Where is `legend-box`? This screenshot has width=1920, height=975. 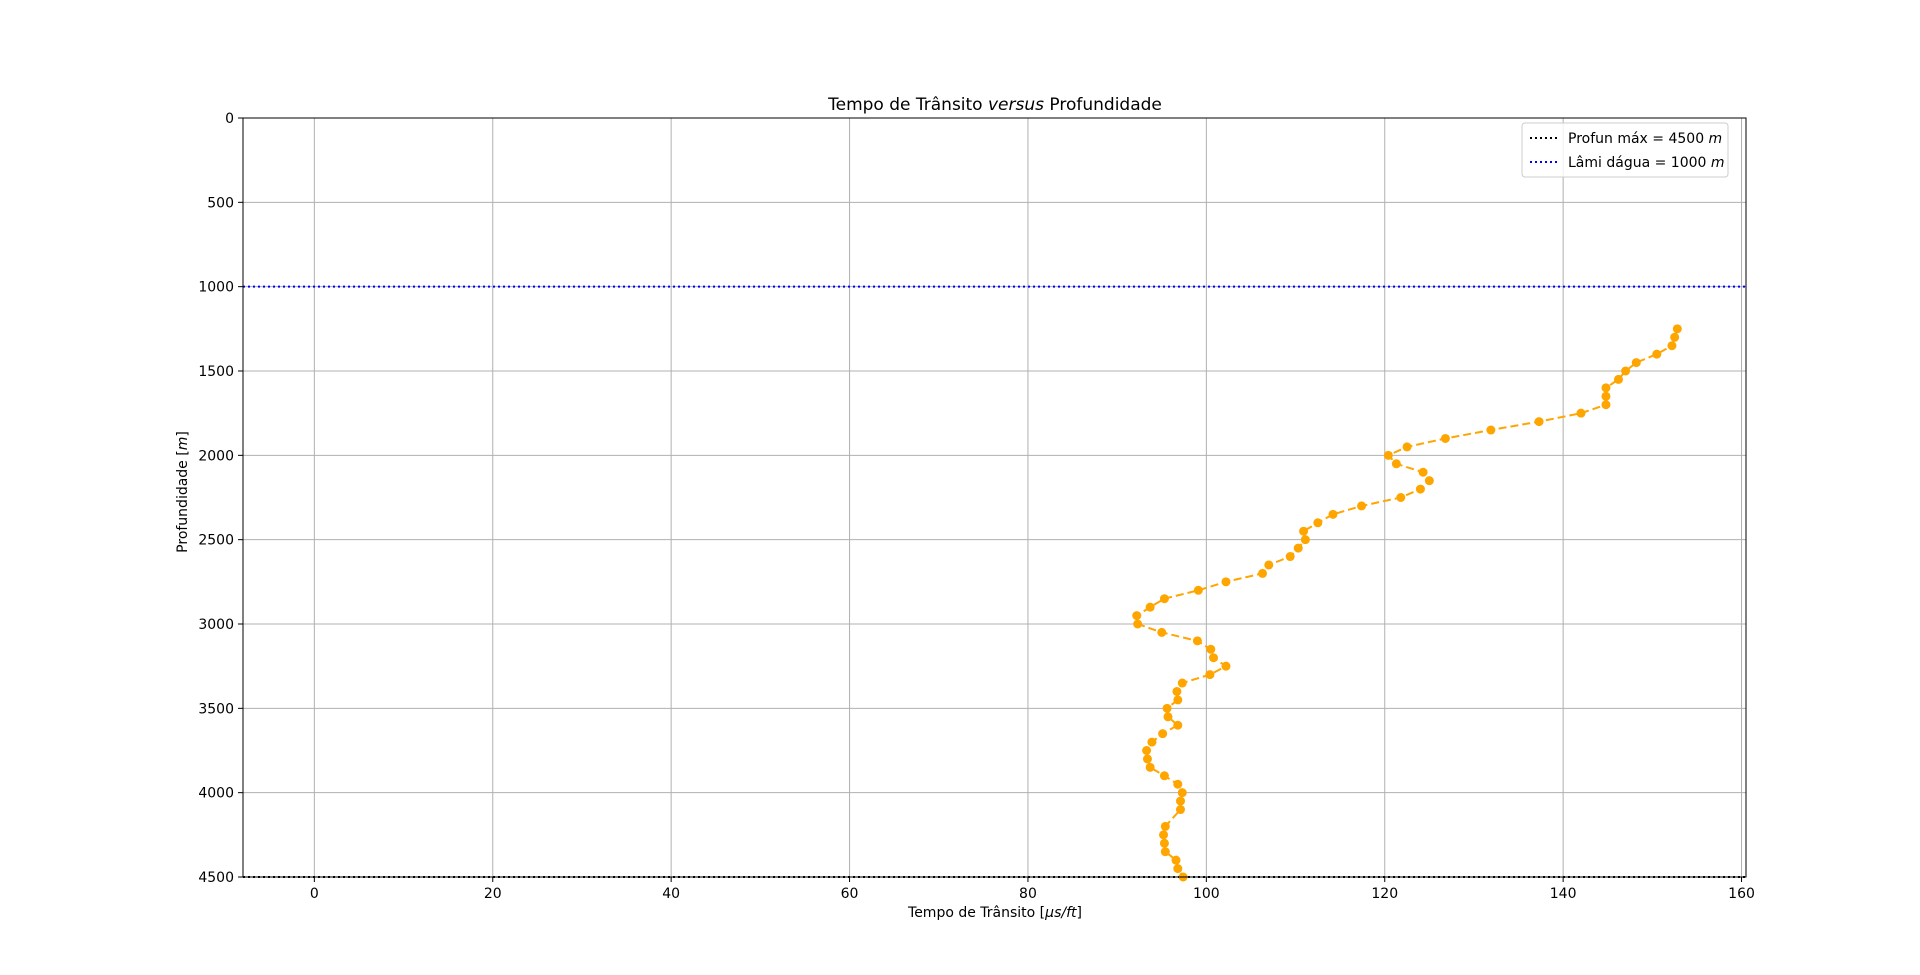 legend-box is located at coordinates (1625, 150).